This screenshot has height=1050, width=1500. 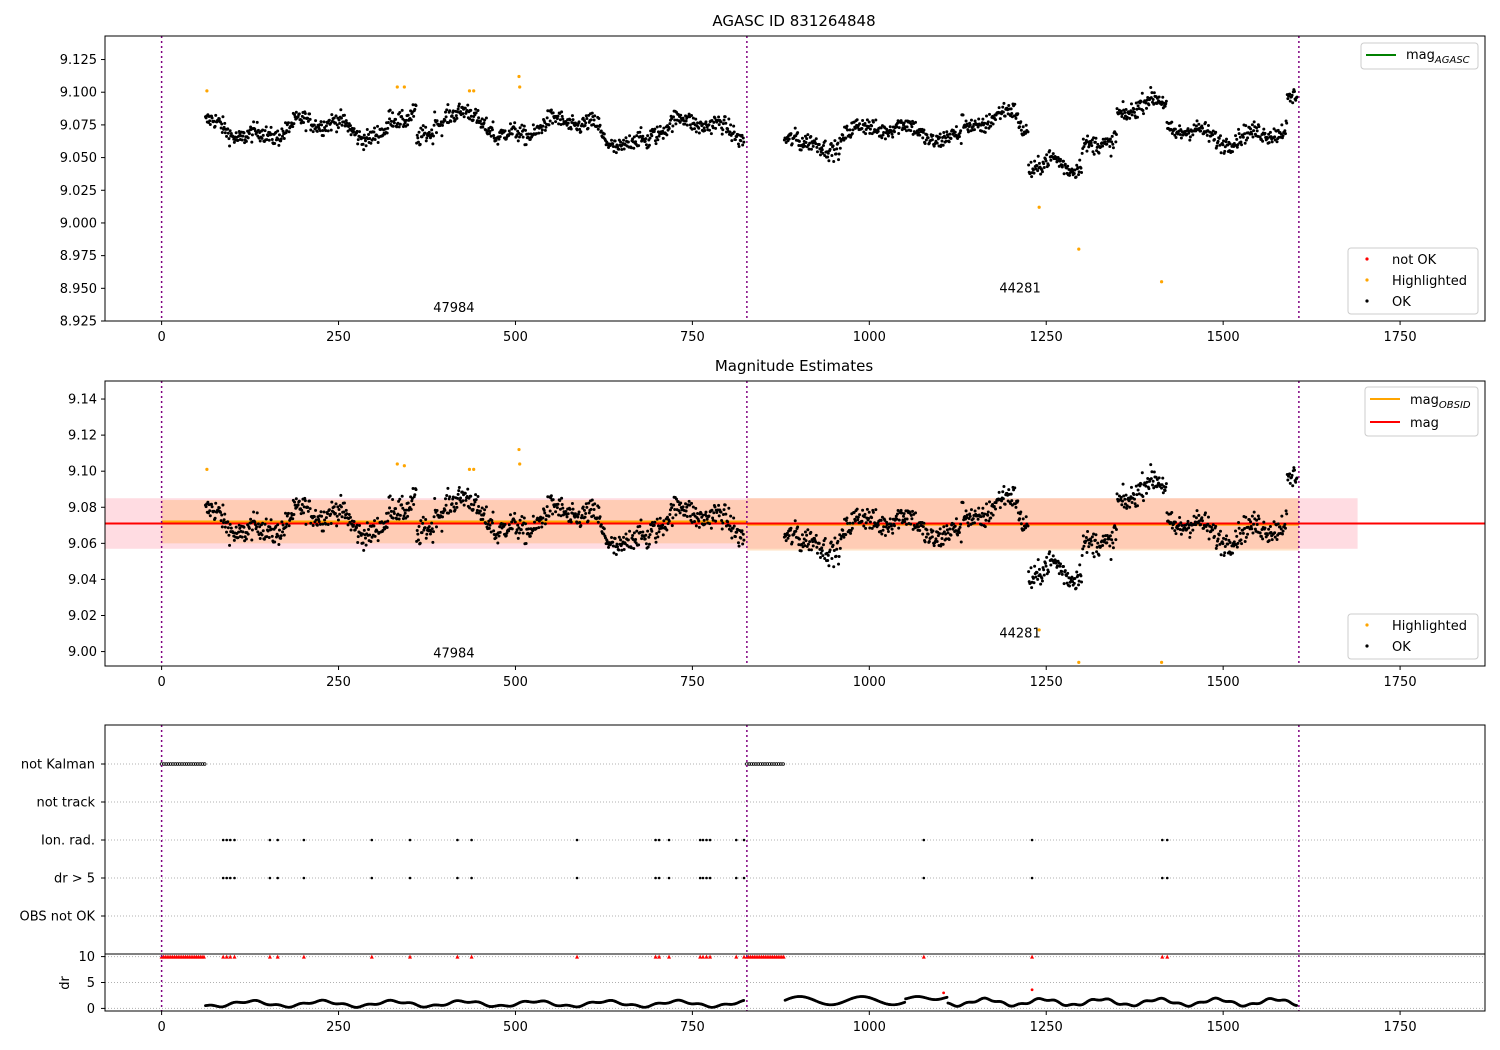 What do you see at coordinates (82, 544) in the screenshot?
I see `panel2-y-tick-label: 9.06` at bounding box center [82, 544].